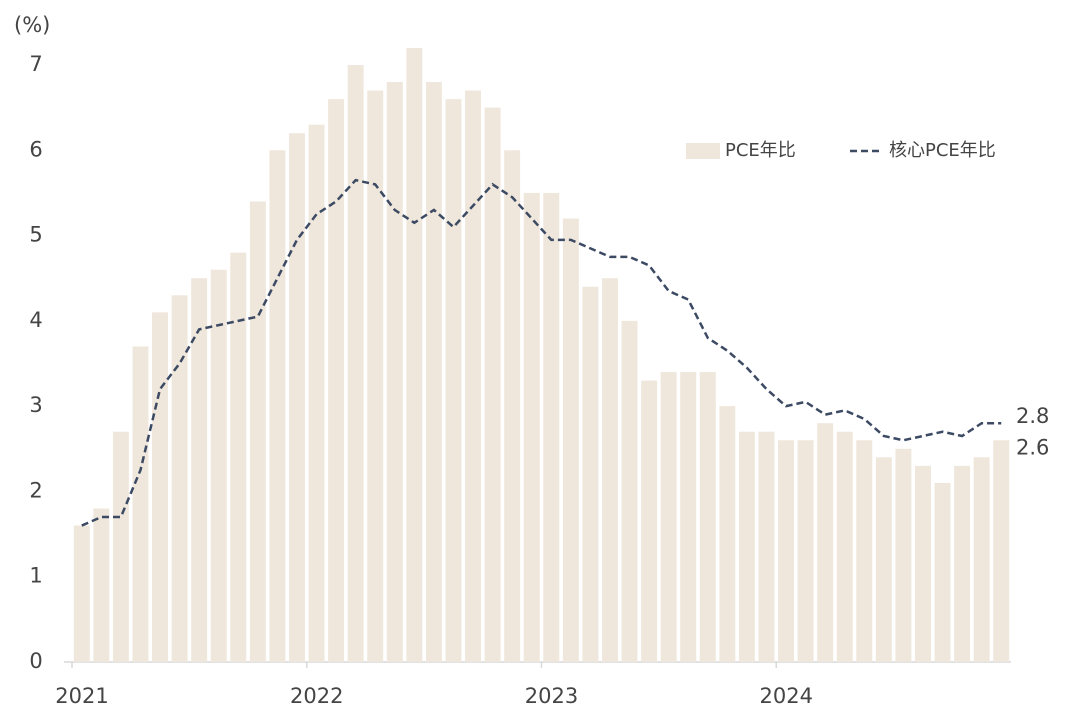 The width and height of the screenshot is (1077, 718). Describe the element at coordinates (703, 151) in the screenshot. I see `legend-swatch` at that location.